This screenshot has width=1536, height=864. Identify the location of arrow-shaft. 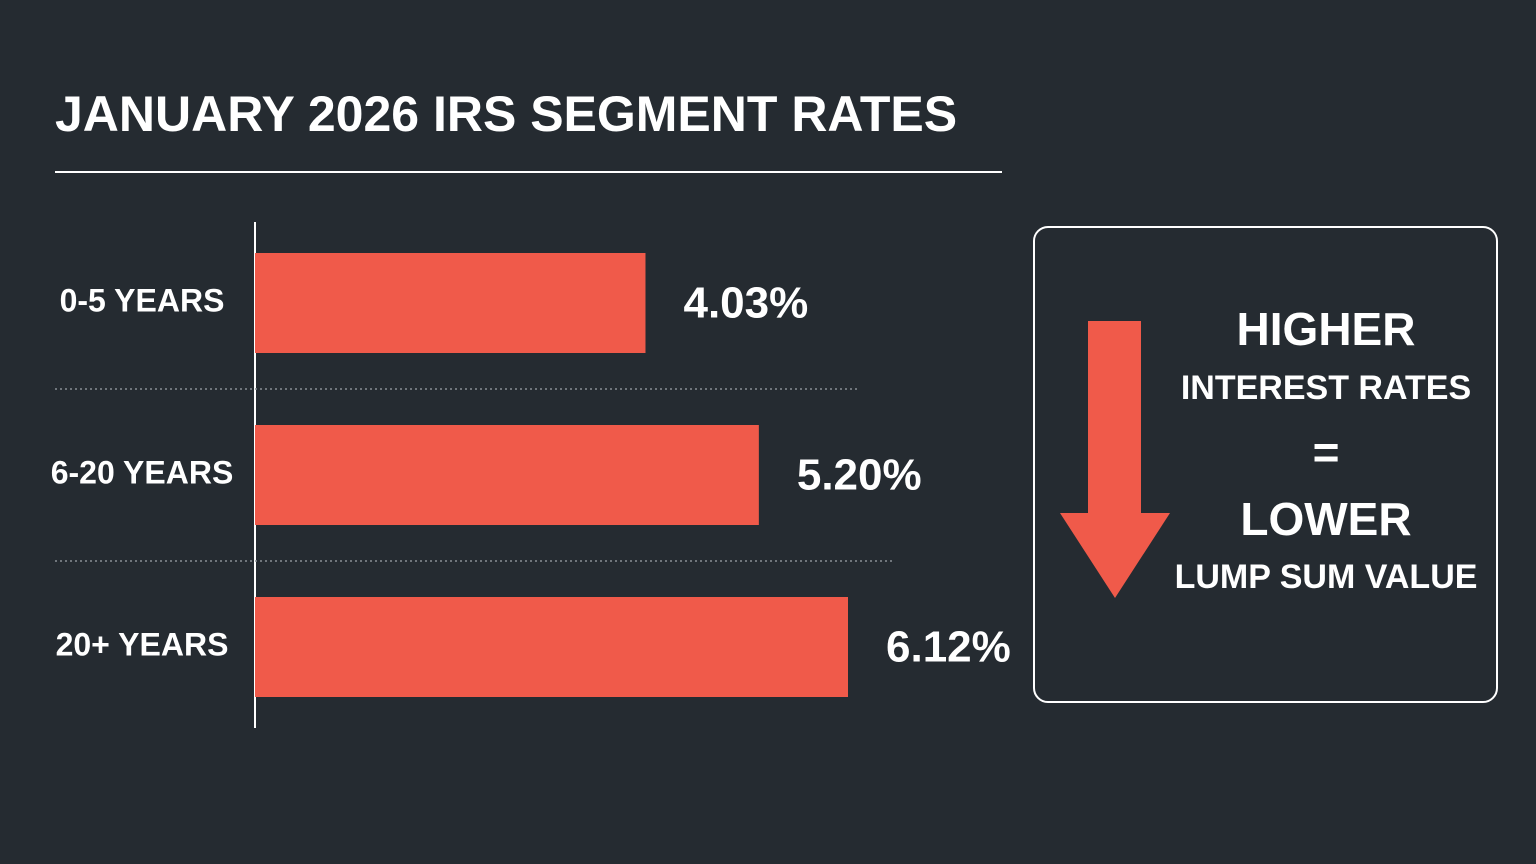
(1114, 417).